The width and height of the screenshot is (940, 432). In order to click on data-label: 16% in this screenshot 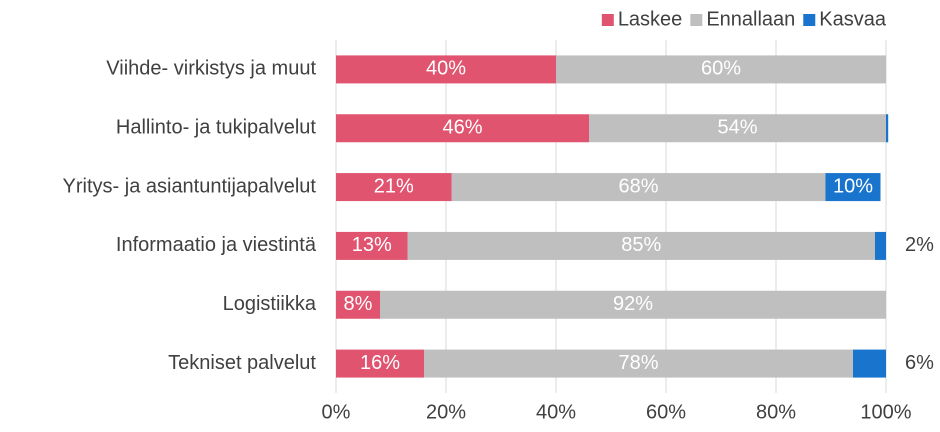, I will do `click(380, 363)`.